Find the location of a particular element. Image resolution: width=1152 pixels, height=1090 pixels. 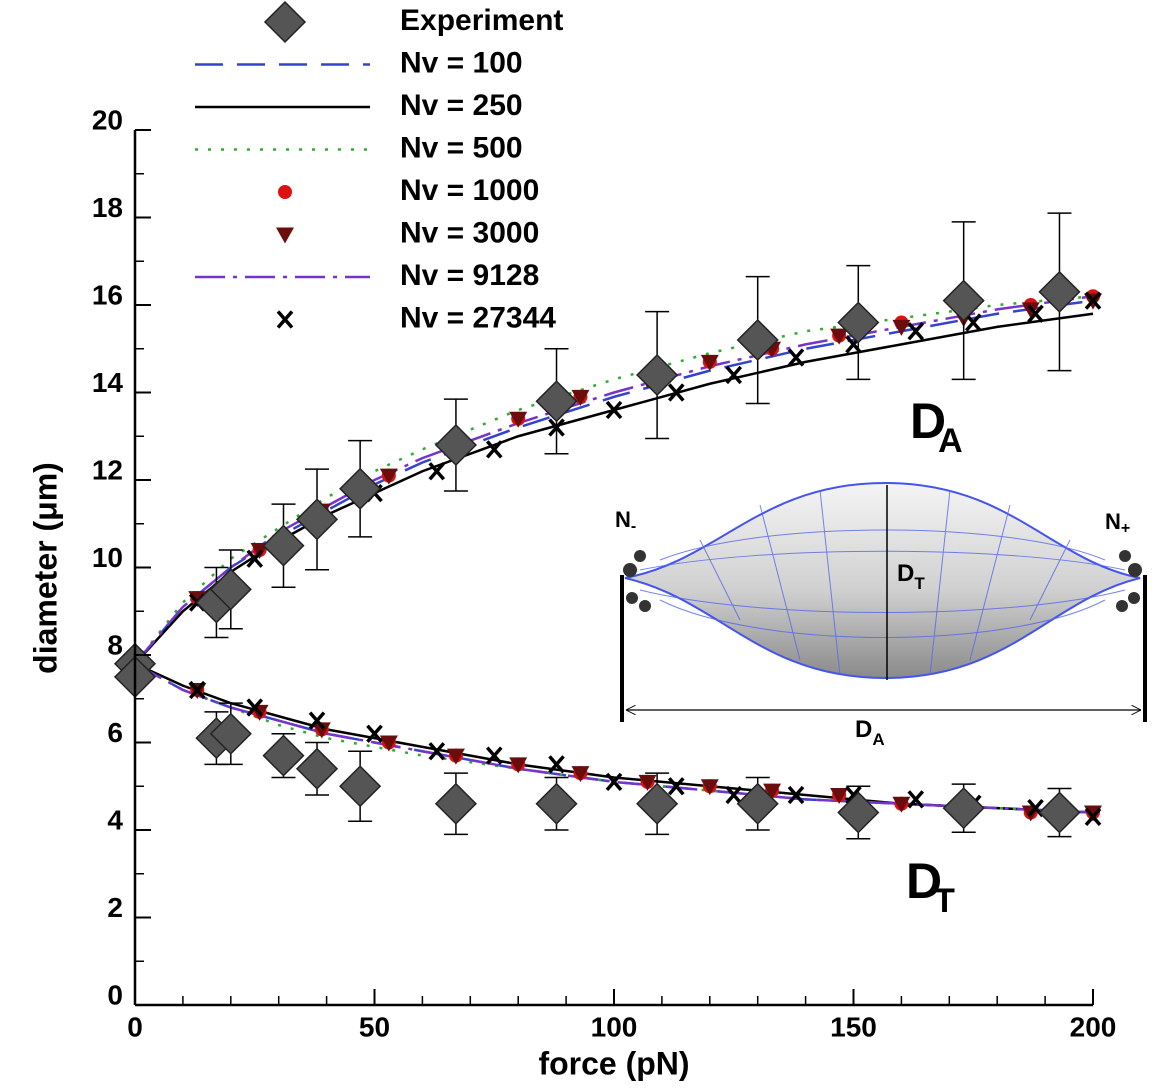

legend-label: Nv = 27344 is located at coordinates (478, 317).